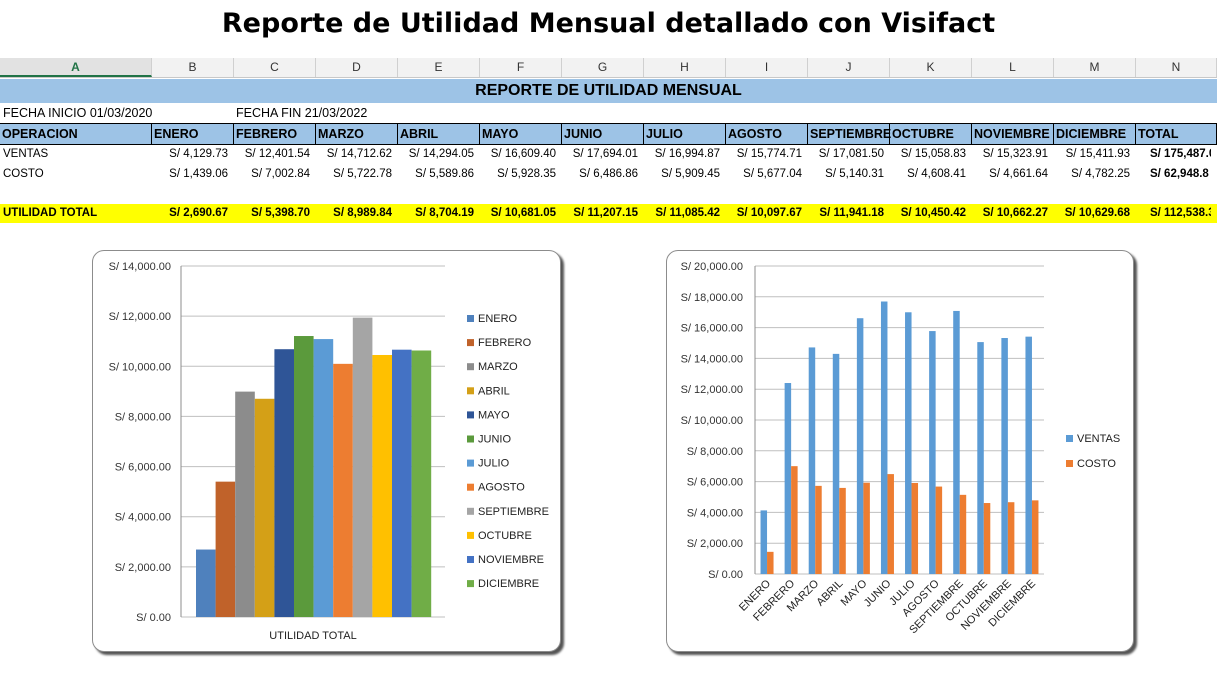  I want to click on utilidad-cell: S/ 10,629.68, so click(1097, 213).